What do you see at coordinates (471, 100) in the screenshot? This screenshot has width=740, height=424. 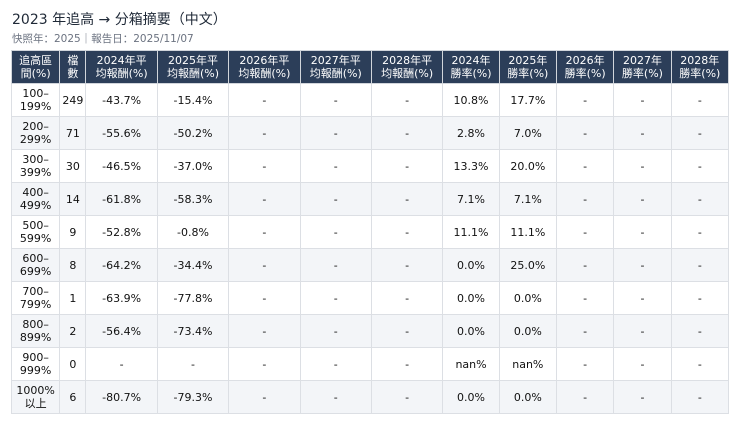 I see `table-cell: 10.8%` at bounding box center [471, 100].